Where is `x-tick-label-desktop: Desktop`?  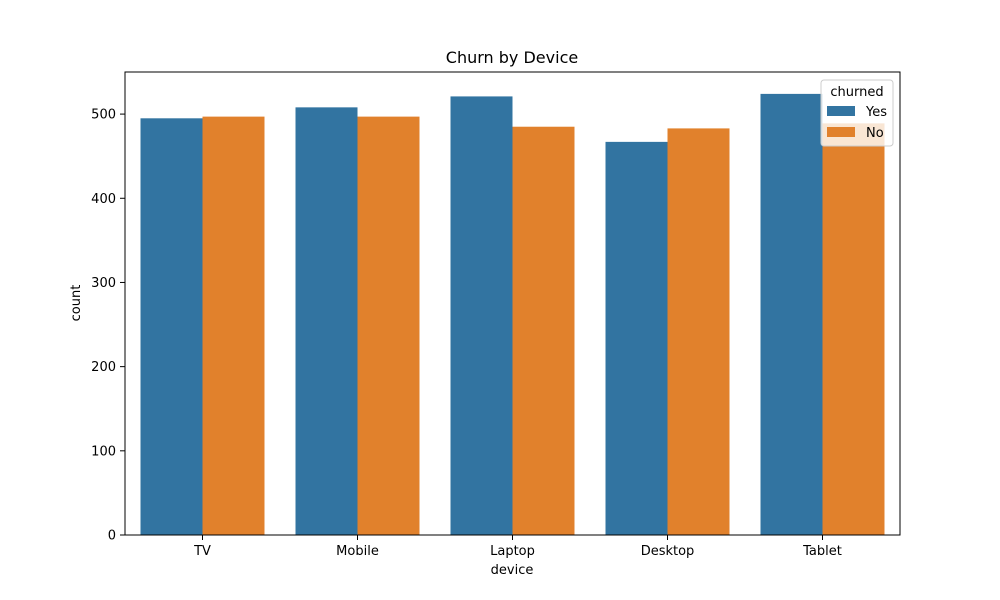
x-tick-label-desktop: Desktop is located at coordinates (668, 551).